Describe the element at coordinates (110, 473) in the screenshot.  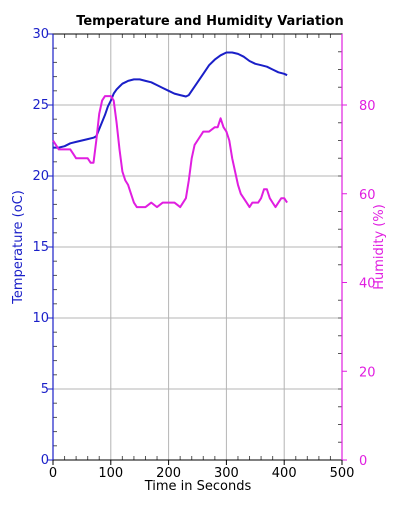
I see `x-tick-label: 100` at that location.